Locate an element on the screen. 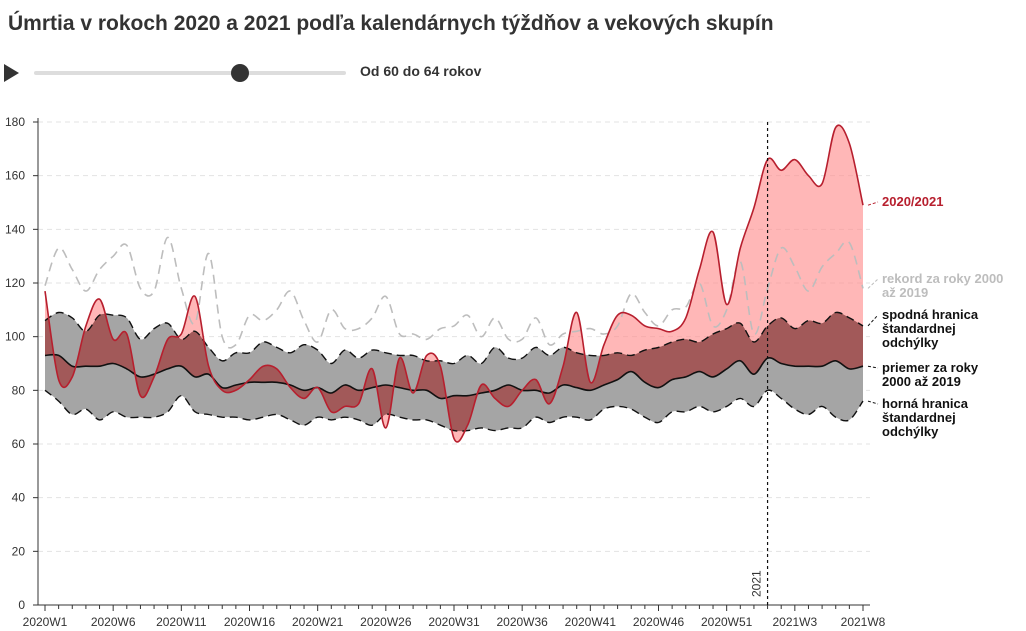 This screenshot has height=631, width=1026. x-tick-label: 2020W6 is located at coordinates (113, 622).